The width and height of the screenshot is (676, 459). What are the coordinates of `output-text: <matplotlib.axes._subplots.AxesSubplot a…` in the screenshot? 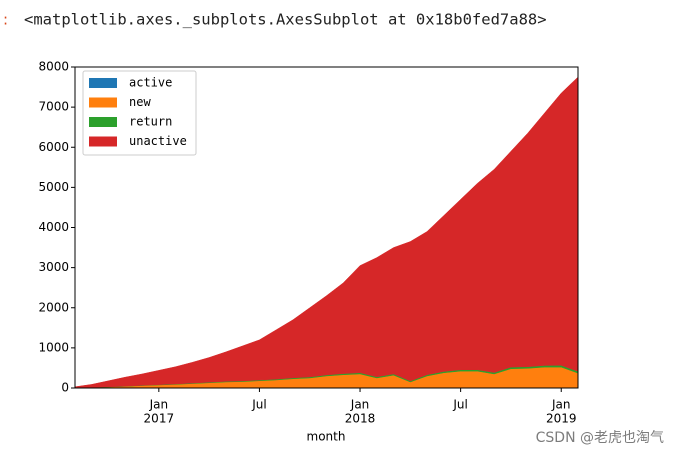 It's located at (285, 20).